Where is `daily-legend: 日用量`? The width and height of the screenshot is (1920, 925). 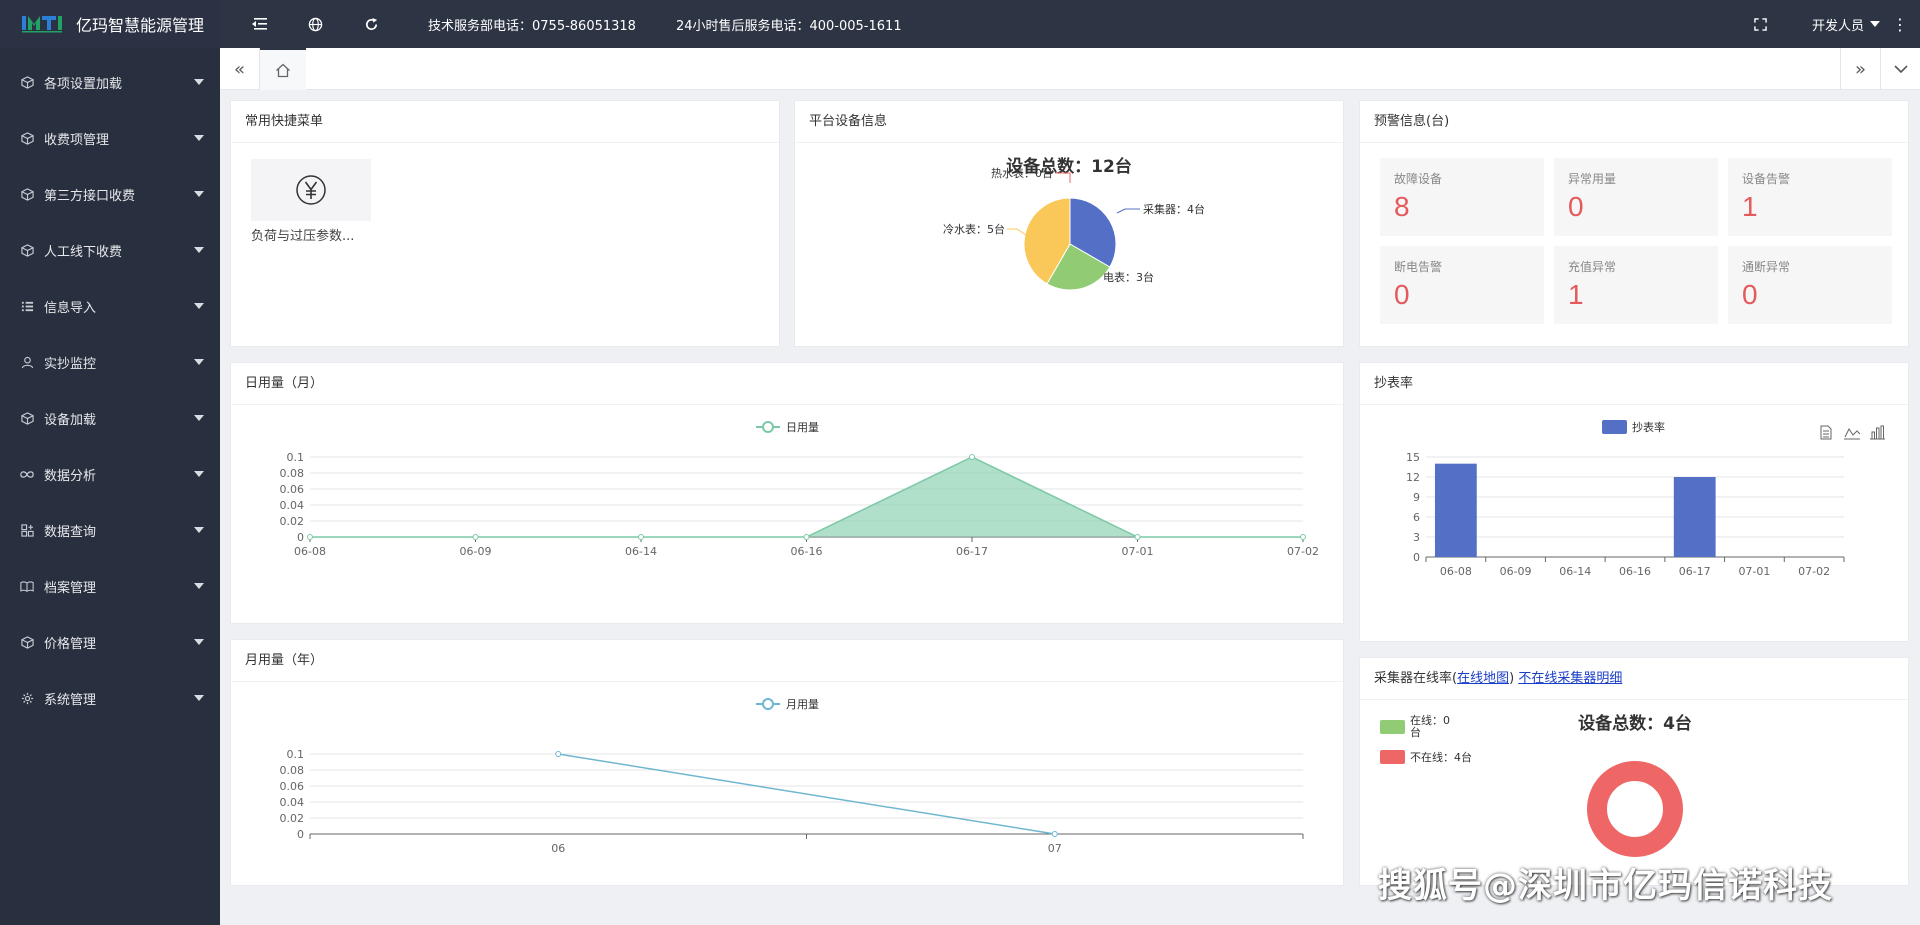 daily-legend: 日用量 is located at coordinates (787, 427).